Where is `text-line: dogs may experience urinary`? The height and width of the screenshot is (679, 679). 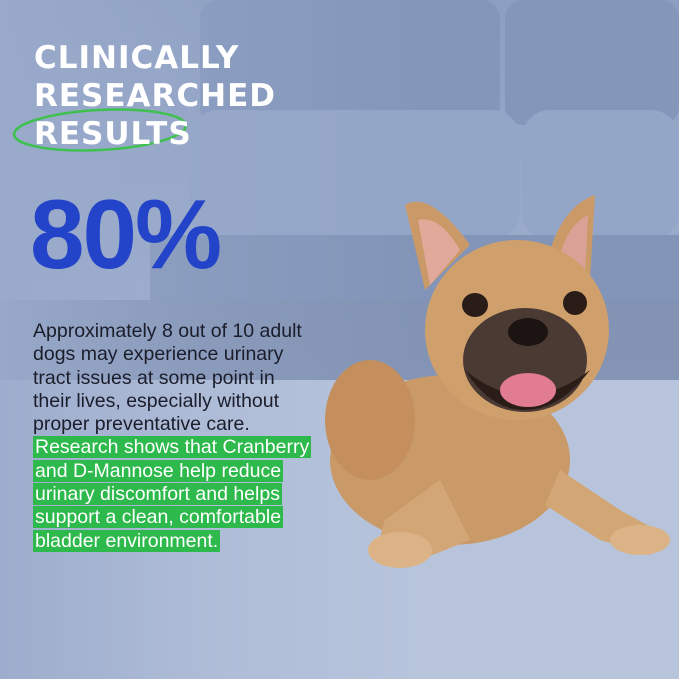 text-line: dogs may experience urinary is located at coordinates (158, 354).